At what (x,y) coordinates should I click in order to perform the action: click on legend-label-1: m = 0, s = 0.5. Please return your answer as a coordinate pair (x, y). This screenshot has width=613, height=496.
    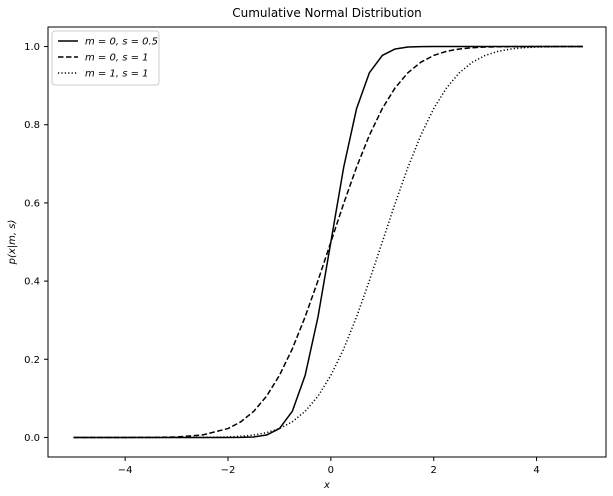
    Looking at the image, I should click on (121, 42).